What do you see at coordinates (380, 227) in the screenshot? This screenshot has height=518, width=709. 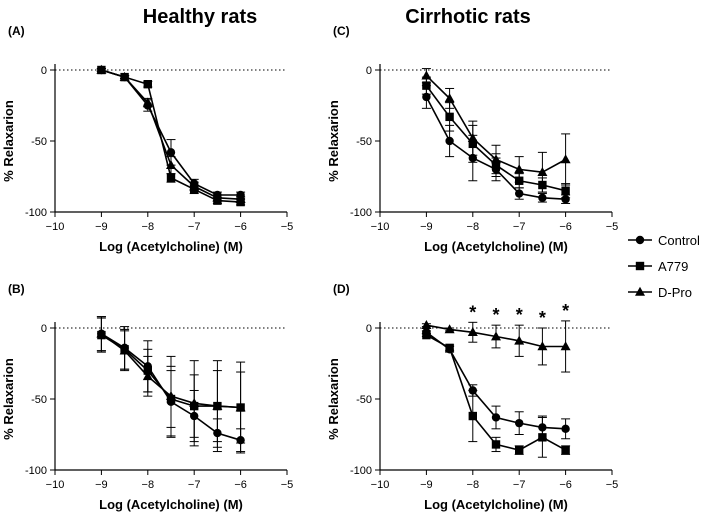 I see `x-tick-label-c-0: −10` at bounding box center [380, 227].